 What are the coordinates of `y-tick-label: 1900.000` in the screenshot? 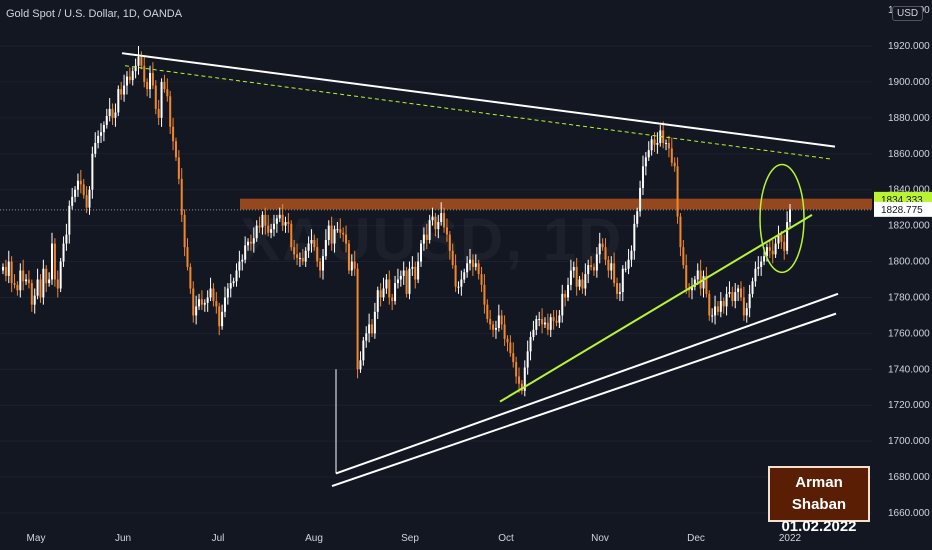 It's located at (909, 82).